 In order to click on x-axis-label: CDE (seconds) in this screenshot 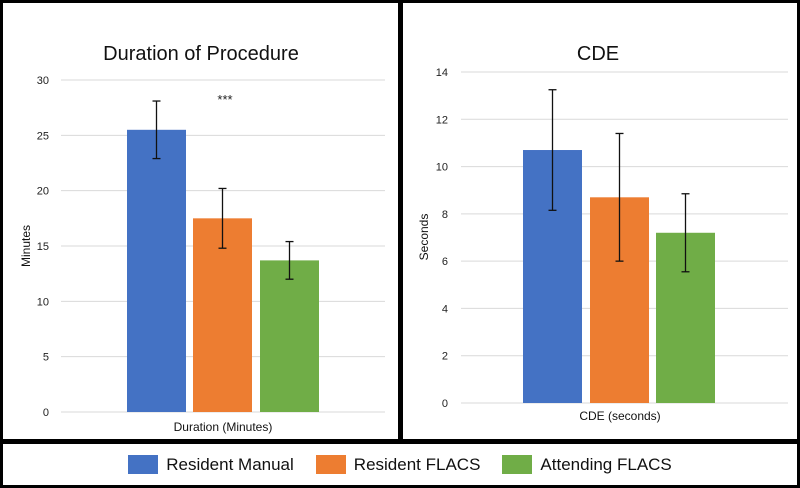, I will do `click(619, 416)`.